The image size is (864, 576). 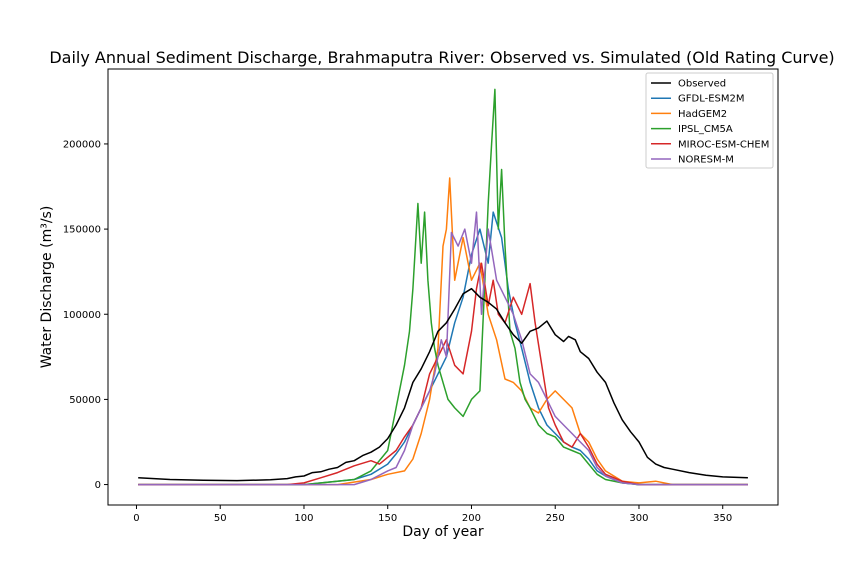 What do you see at coordinates (443, 532) in the screenshot?
I see `x-axis-label: Day of year` at bounding box center [443, 532].